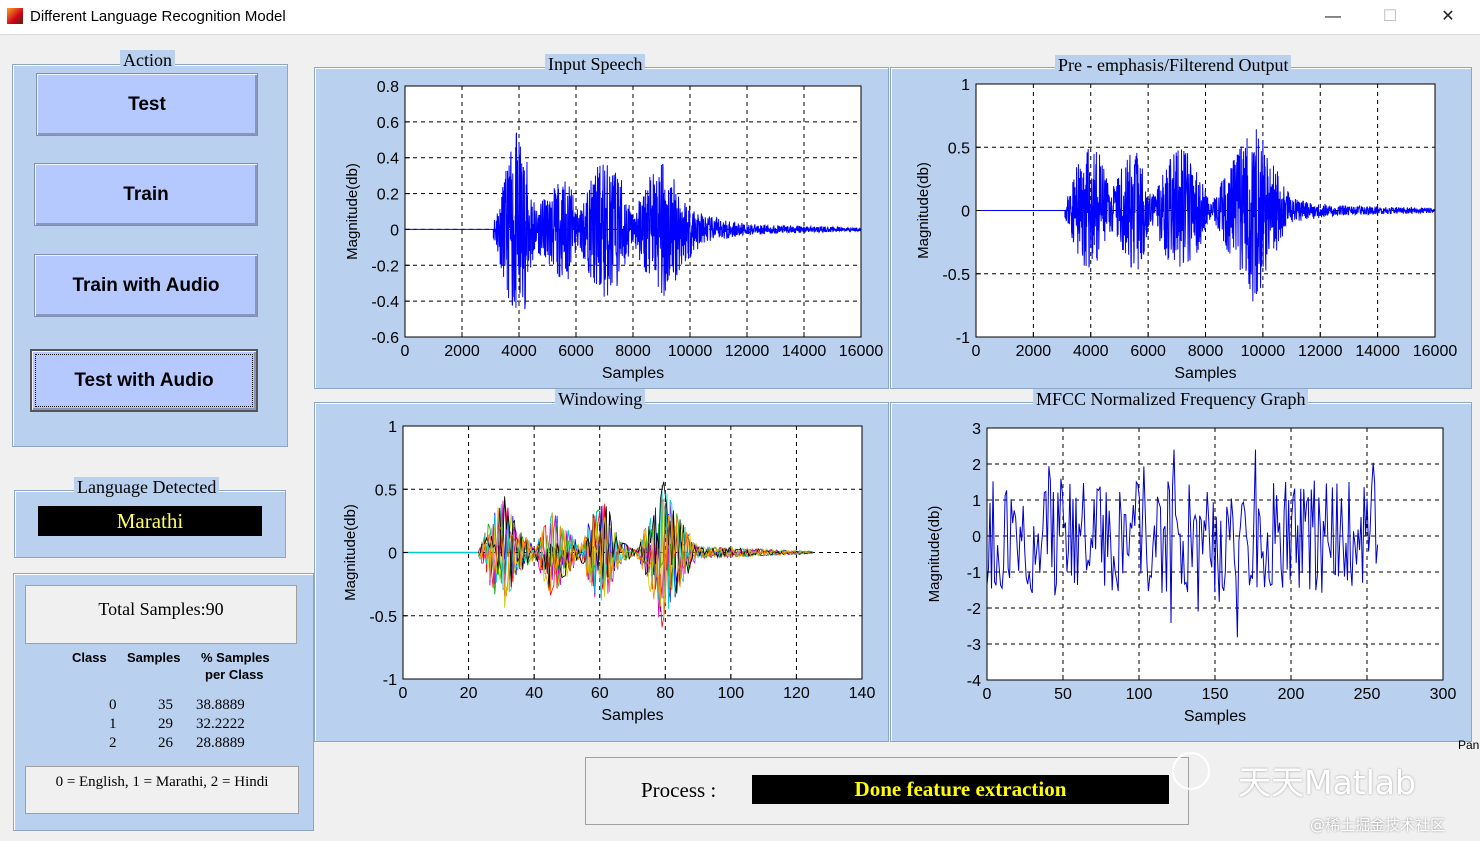 This screenshot has width=1480, height=841. What do you see at coordinates (161, 609) in the screenshot?
I see `total-samples-label: Total Samples:90` at bounding box center [161, 609].